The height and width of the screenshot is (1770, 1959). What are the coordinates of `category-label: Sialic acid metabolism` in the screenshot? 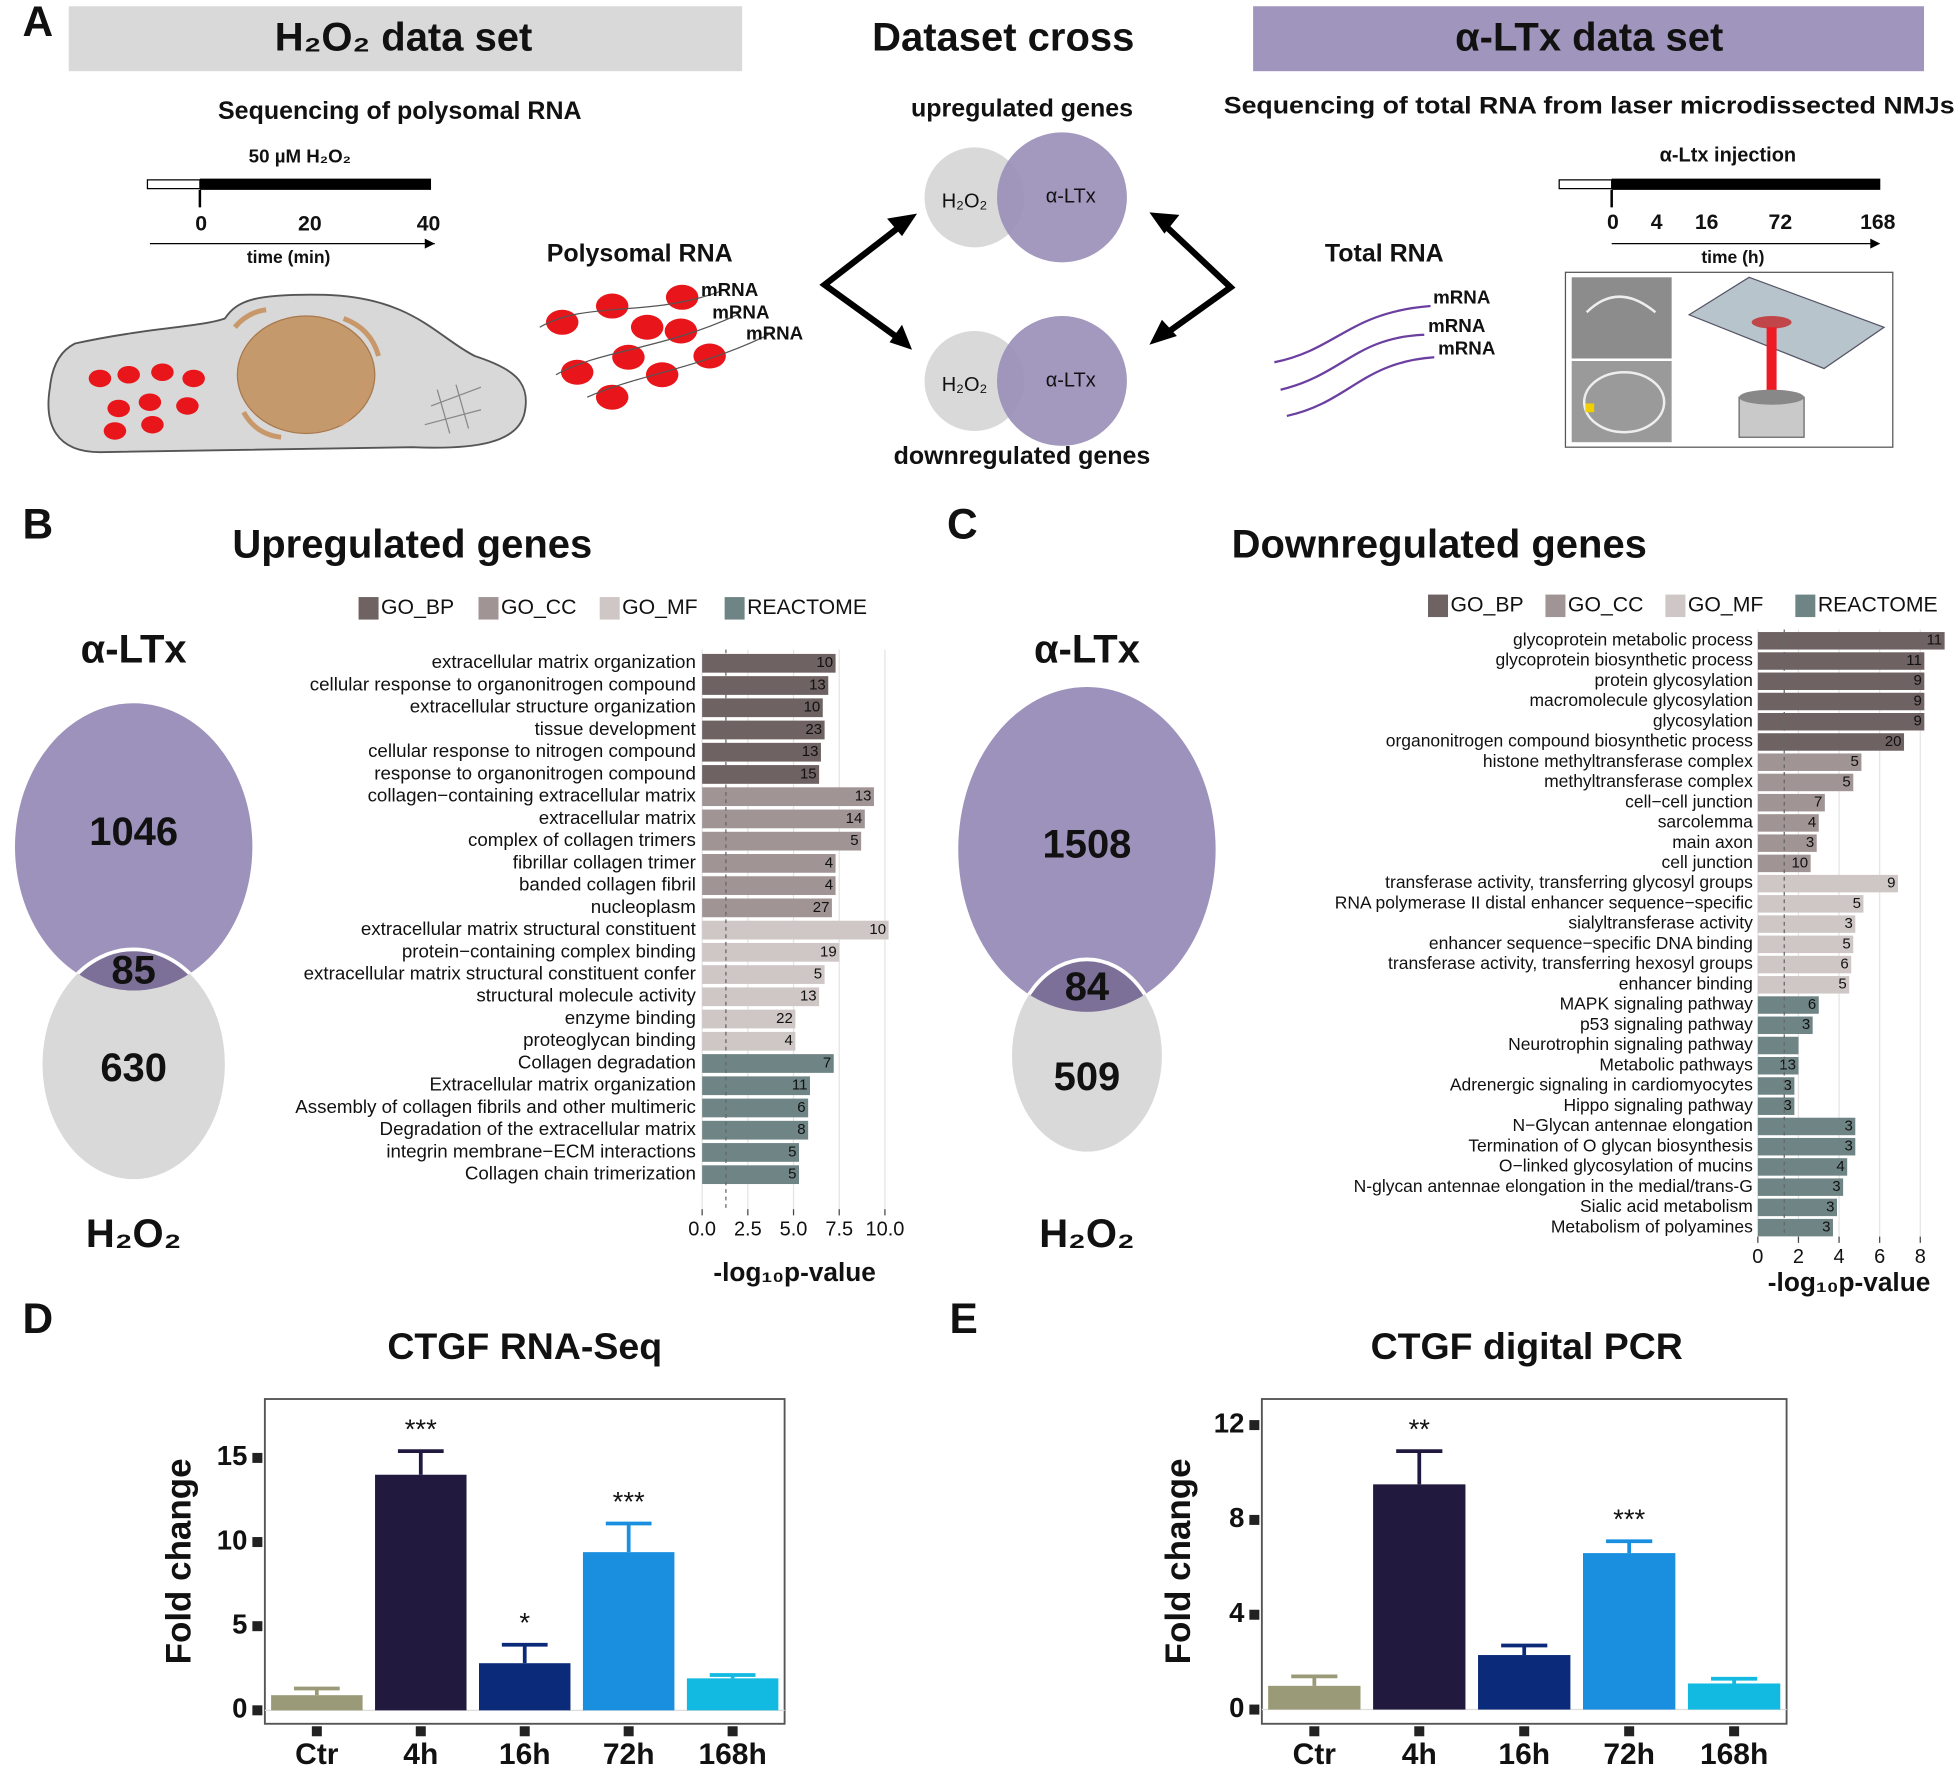 It's located at (1666, 1206).